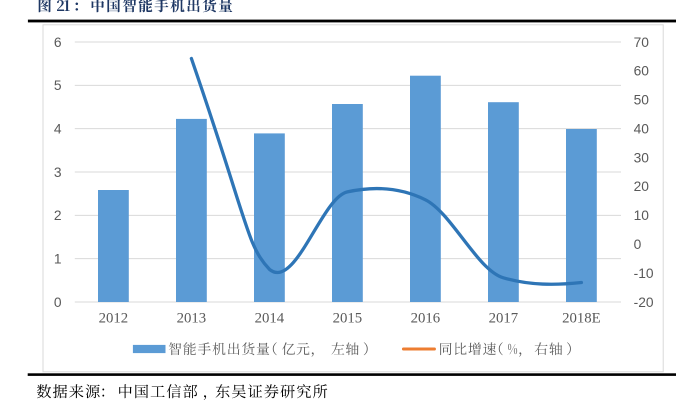  What do you see at coordinates (58, 172) in the screenshot?
I see `svg-text: 3` at bounding box center [58, 172].